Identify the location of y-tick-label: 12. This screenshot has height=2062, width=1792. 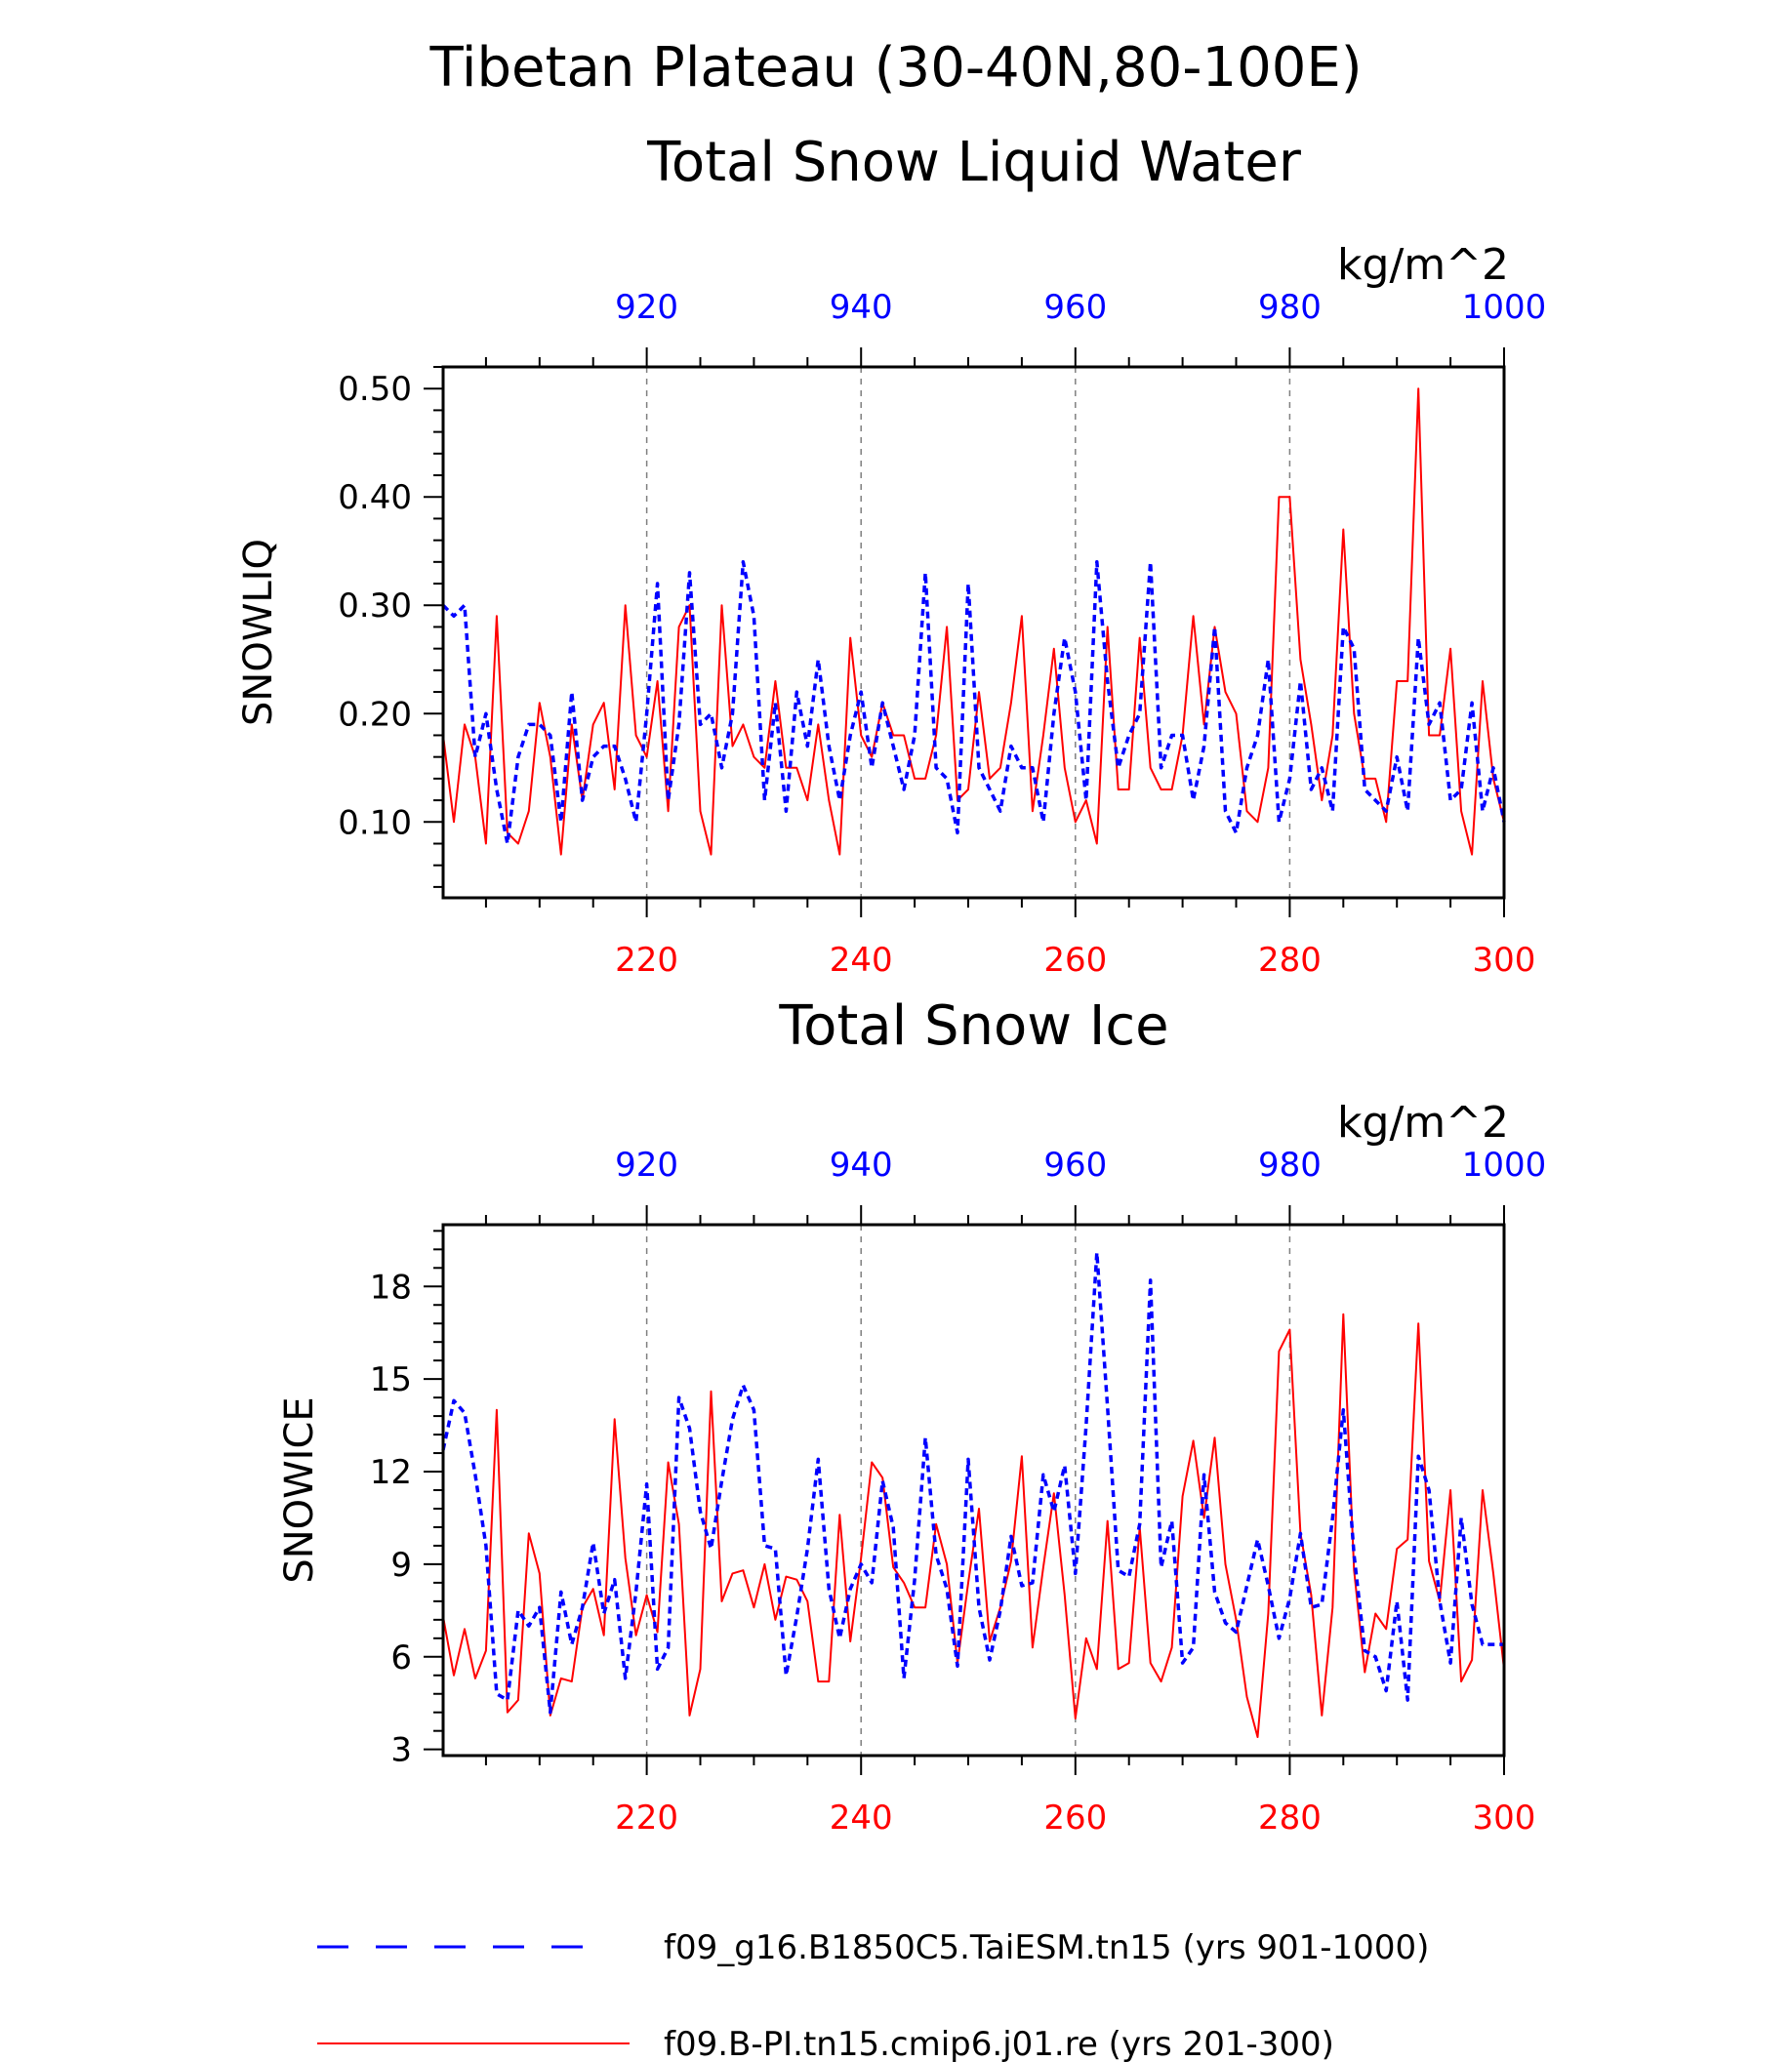
(391, 1472).